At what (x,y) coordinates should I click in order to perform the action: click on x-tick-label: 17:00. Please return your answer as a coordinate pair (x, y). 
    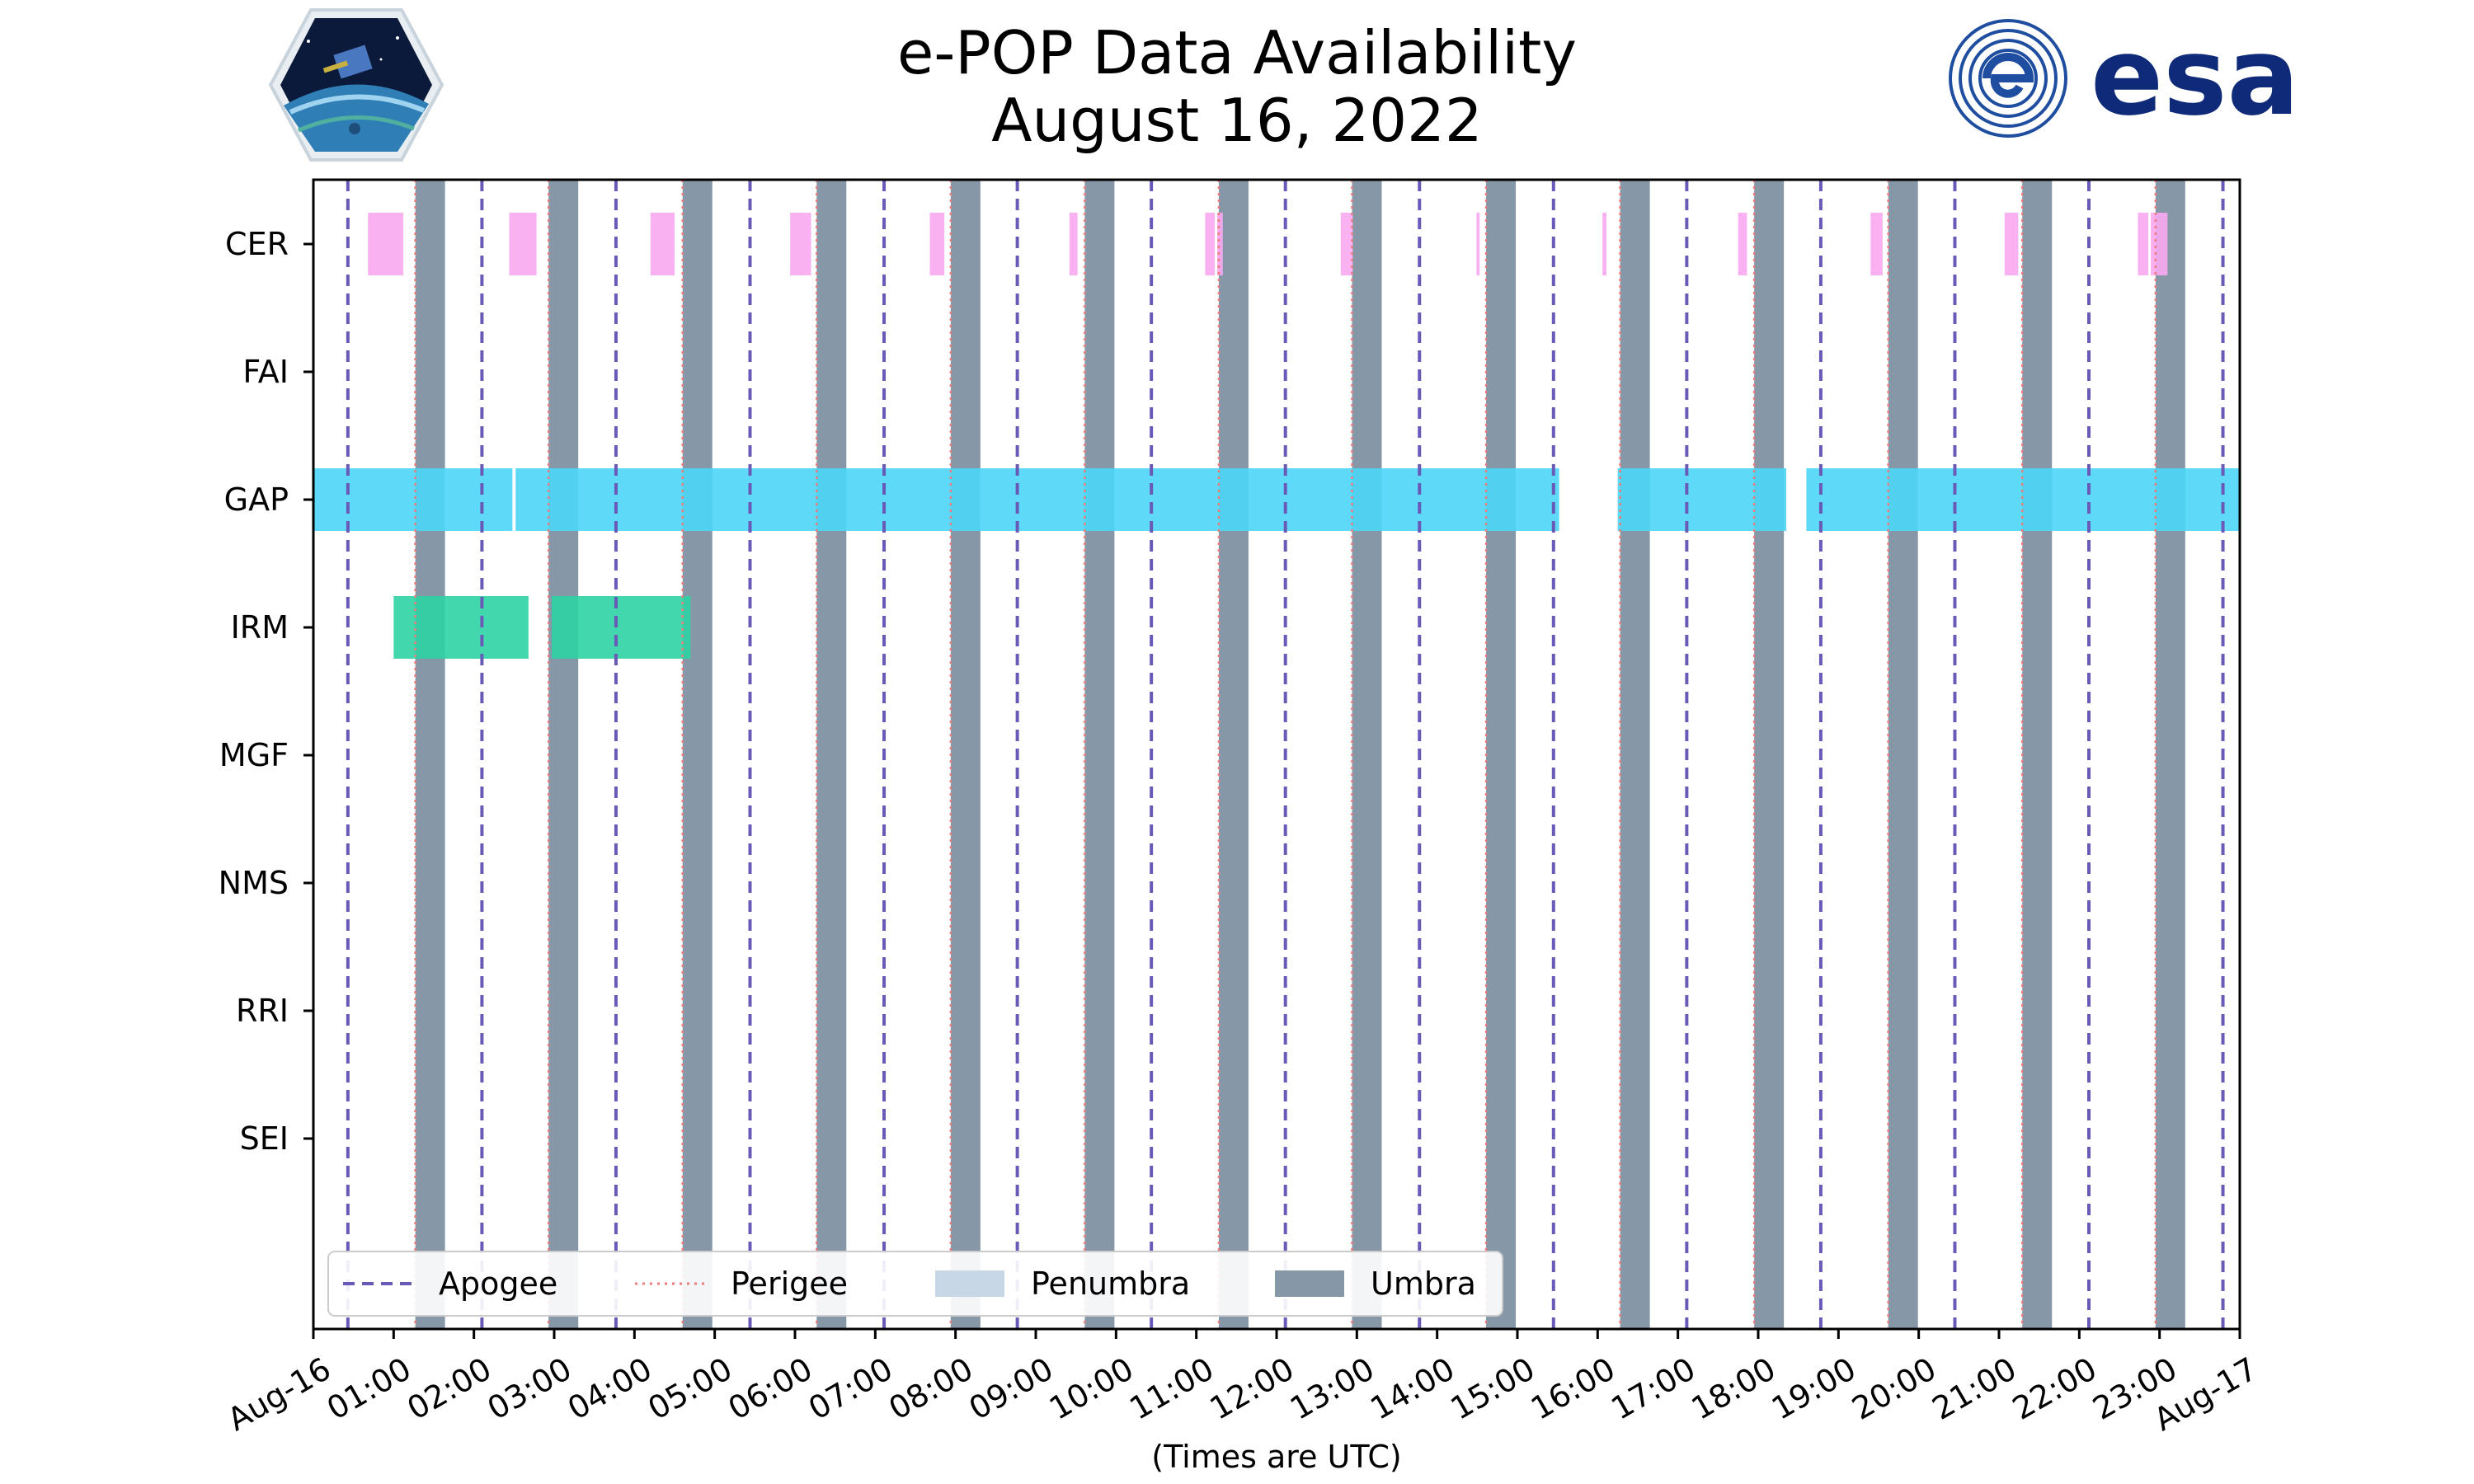
    Looking at the image, I should click on (1653, 1388).